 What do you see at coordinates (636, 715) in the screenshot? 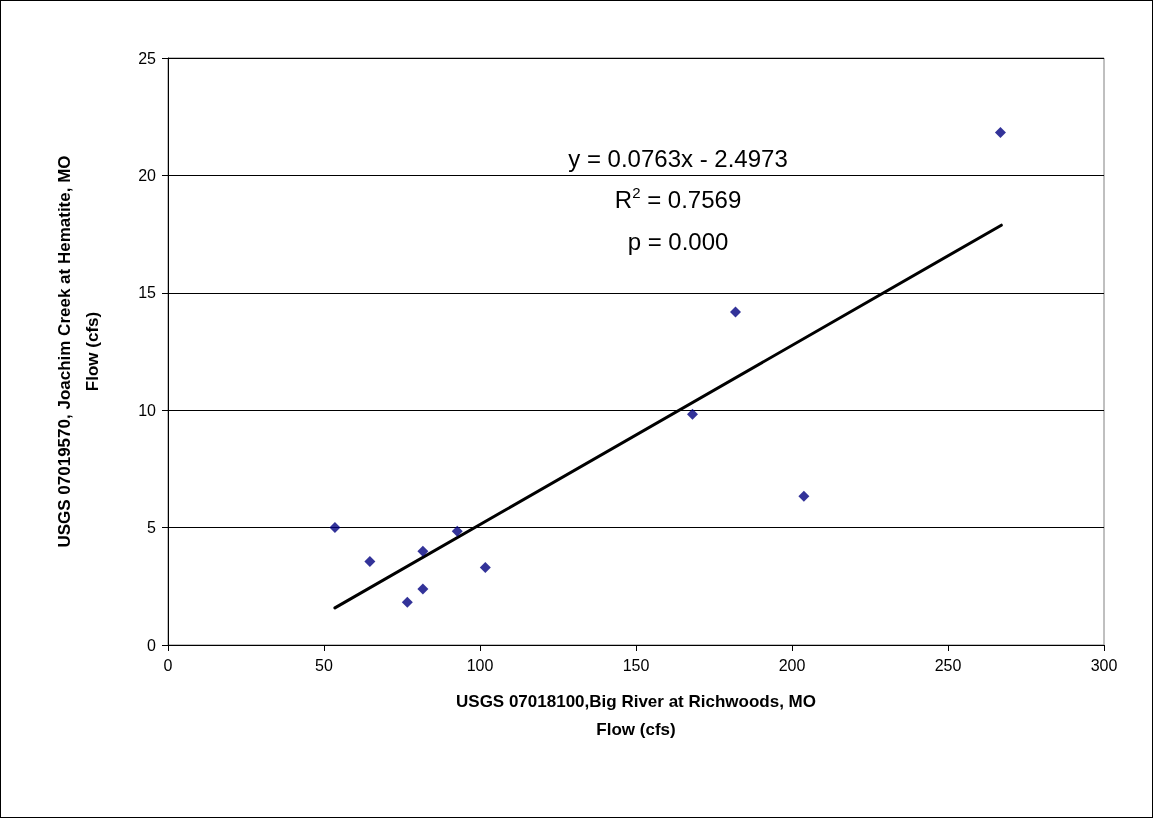
I see `x-axis-title: USGS 07018100,Big River at Richwoods, MO Flow (cfs)` at bounding box center [636, 715].